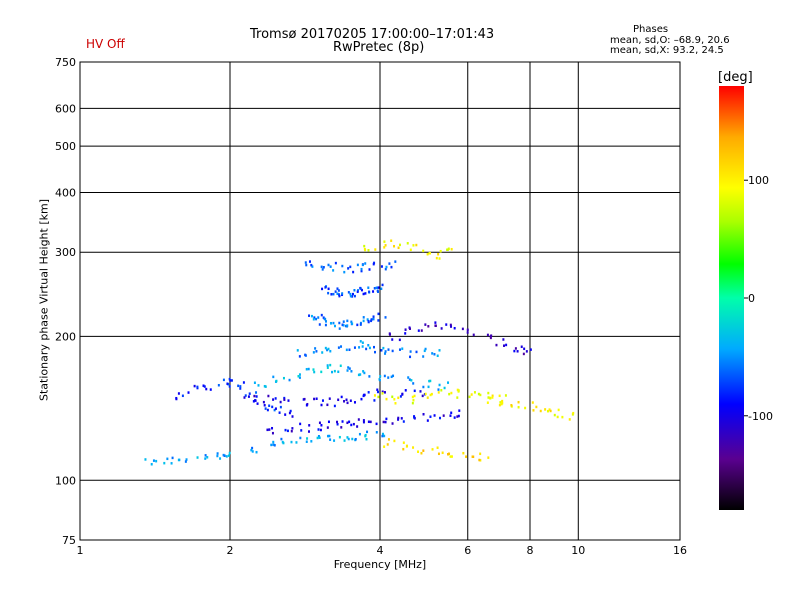  I want to click on y-tick-label: 75, so click(69, 540).